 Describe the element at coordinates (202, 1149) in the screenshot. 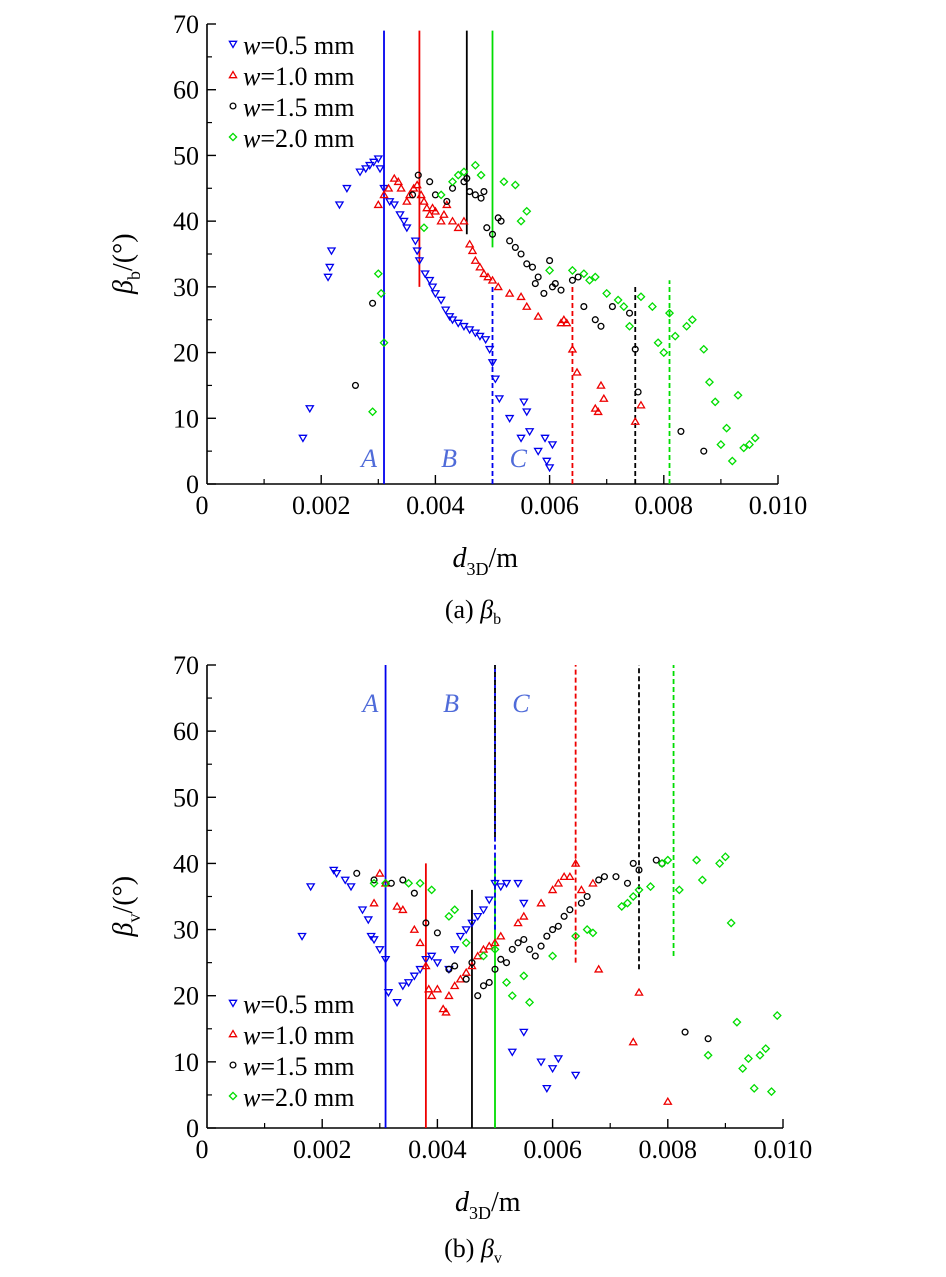

I see `chart-b-xtick-origin-label: 0` at that location.